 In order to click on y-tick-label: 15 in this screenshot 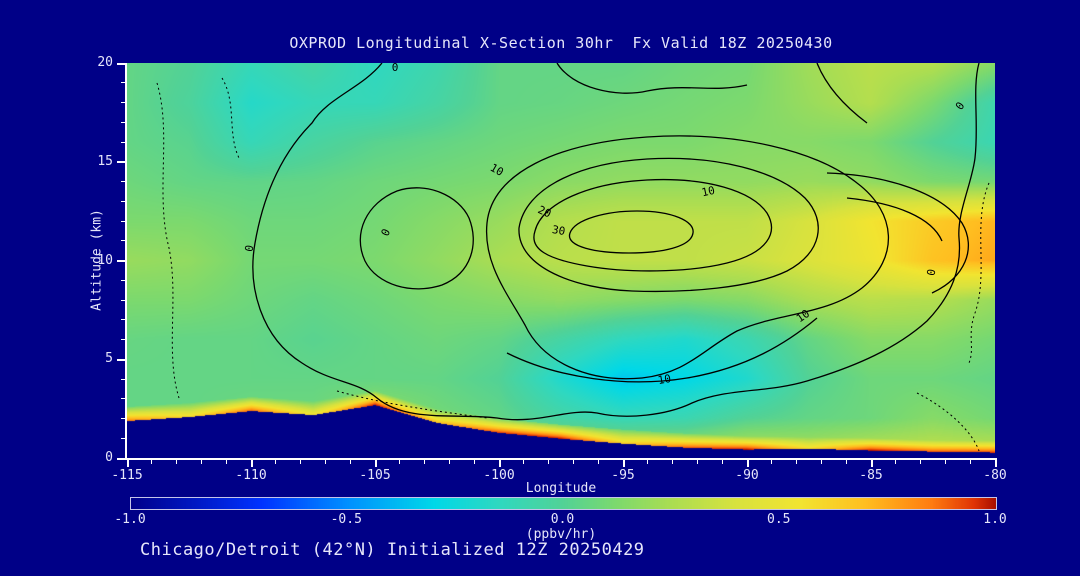, I will do `click(105, 161)`.